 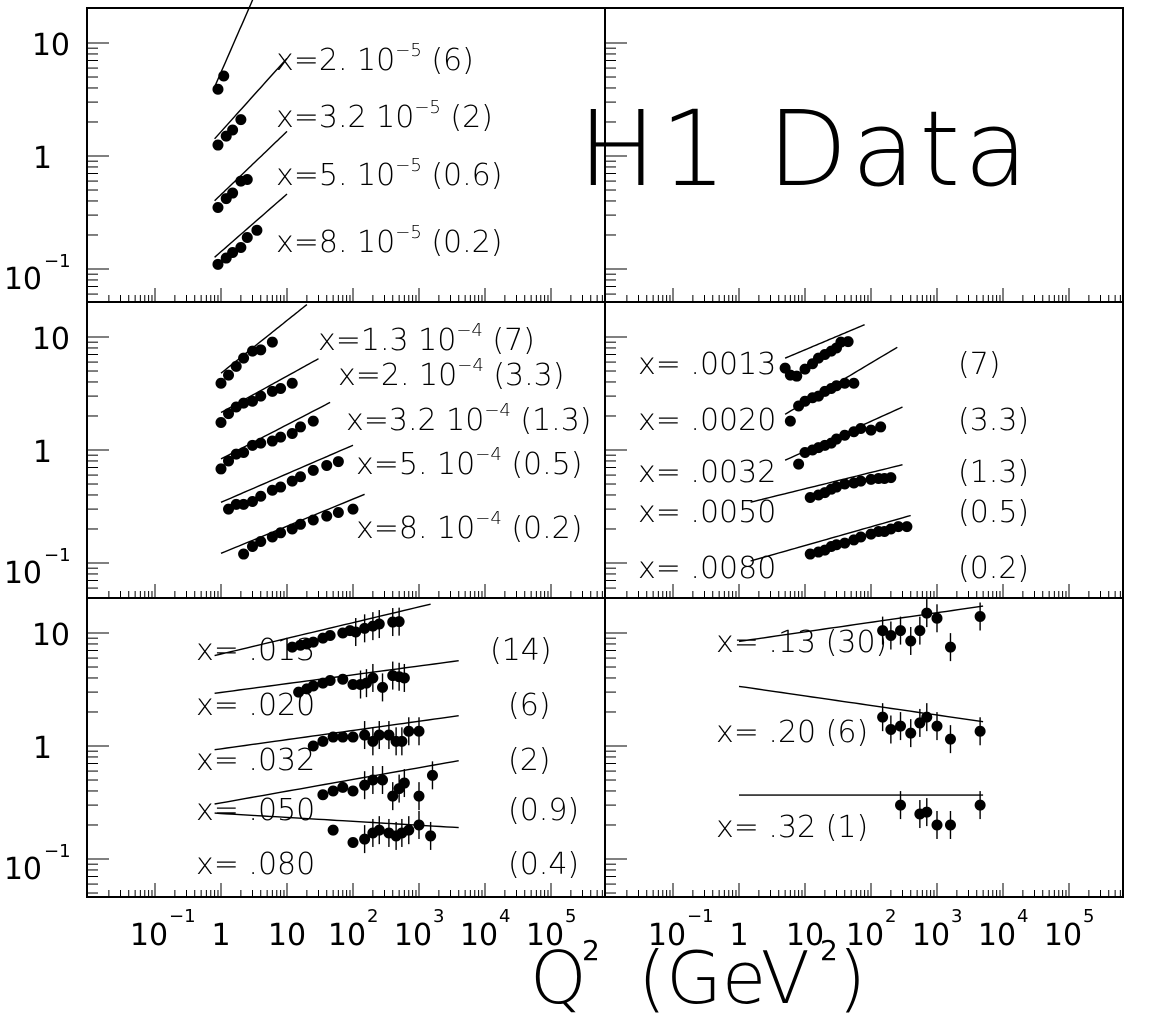 What do you see at coordinates (524, 375) in the screenshot?
I see `series-label-scale: (3.3)` at bounding box center [524, 375].